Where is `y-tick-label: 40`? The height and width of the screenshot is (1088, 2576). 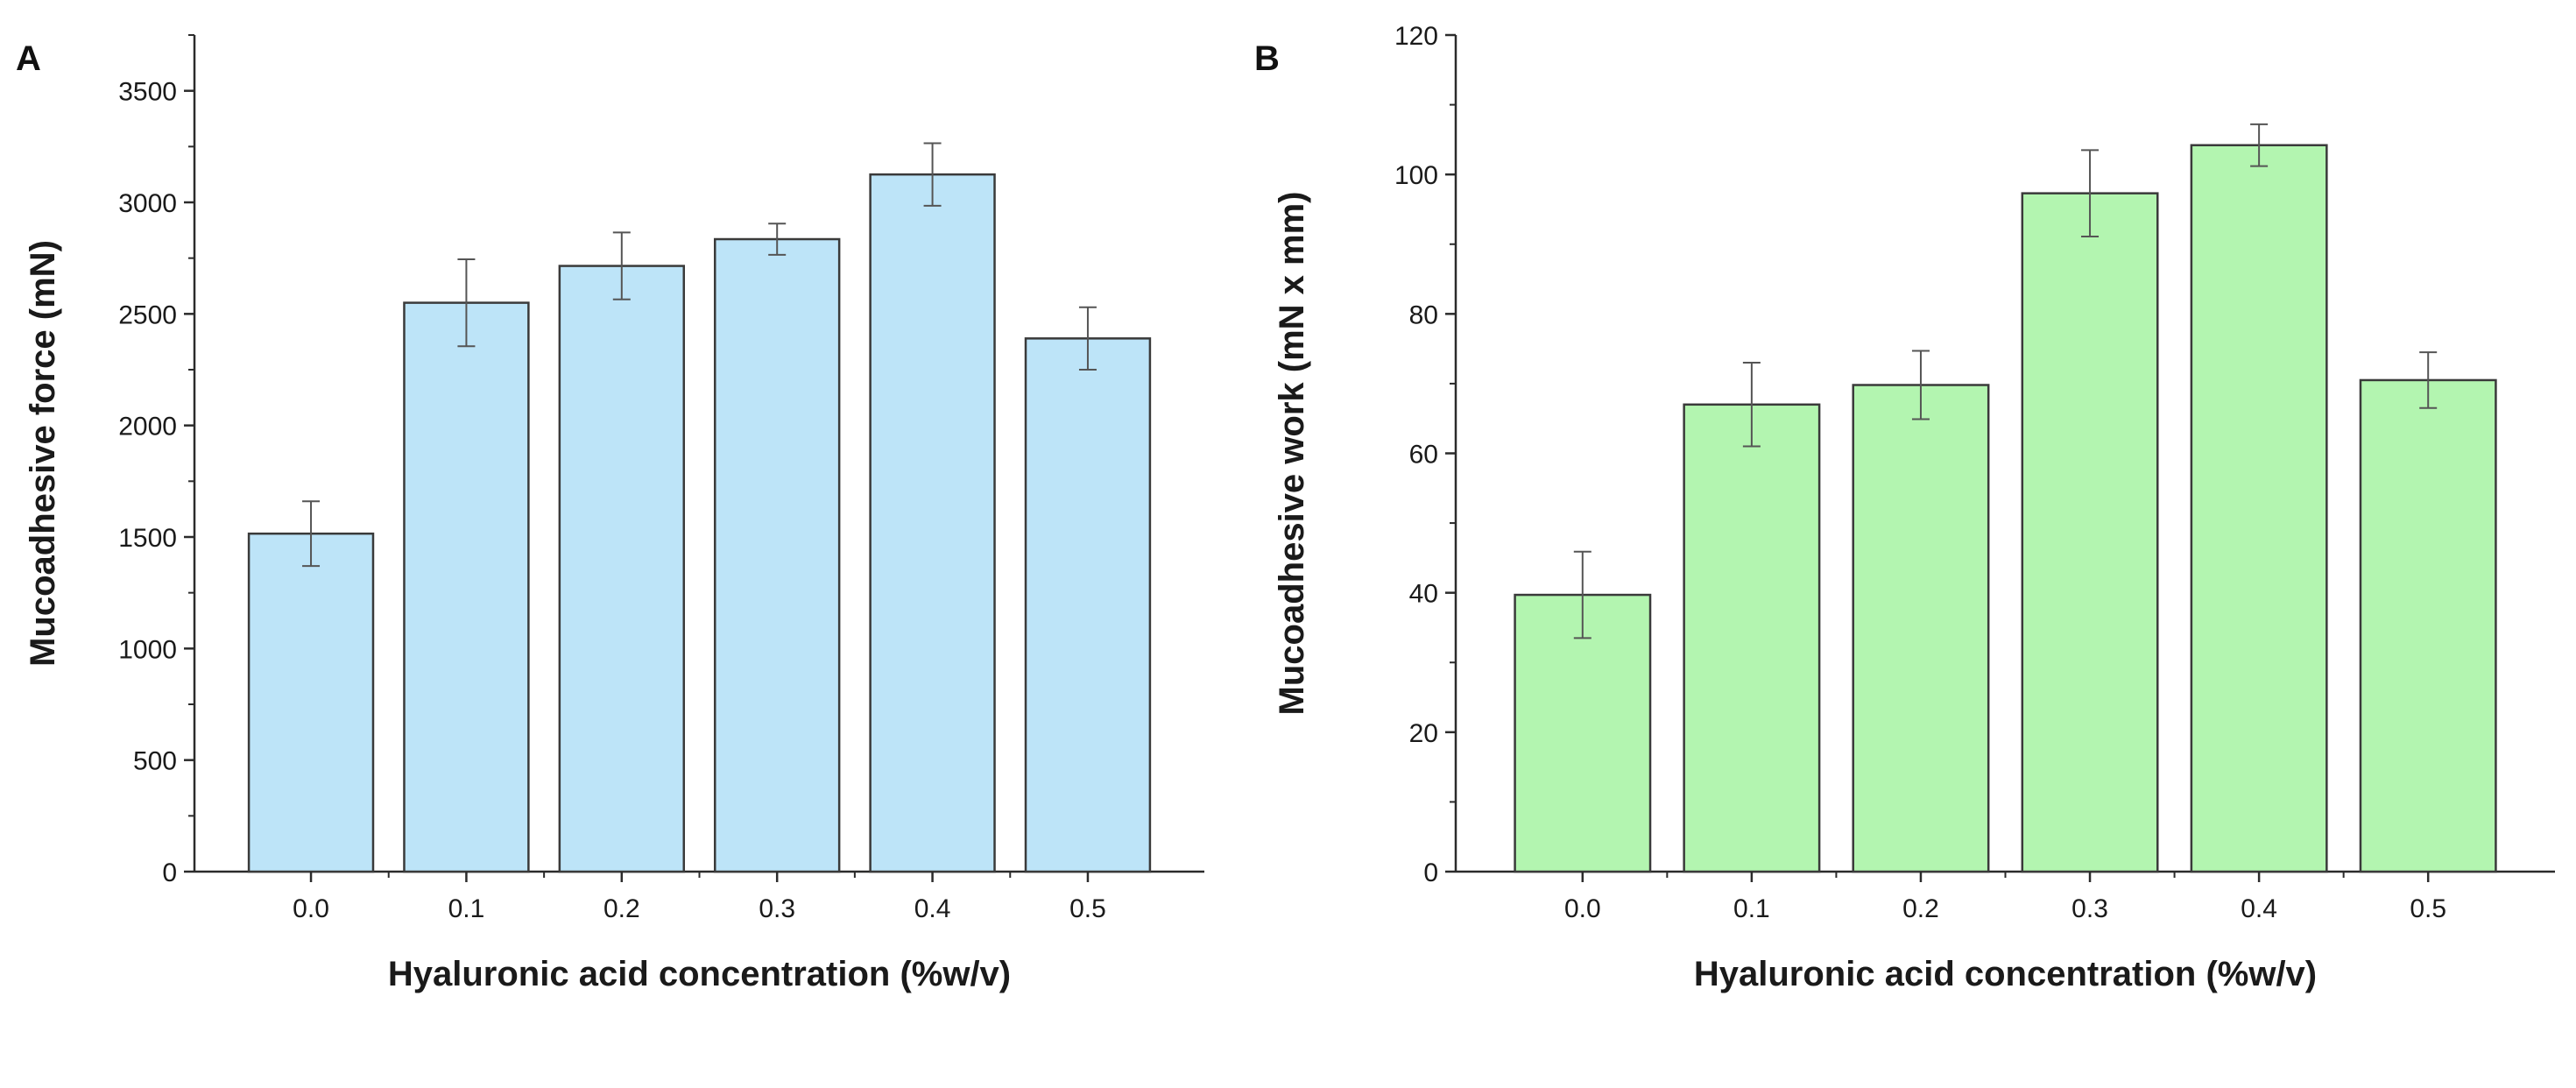
y-tick-label: 40 is located at coordinates (1423, 594).